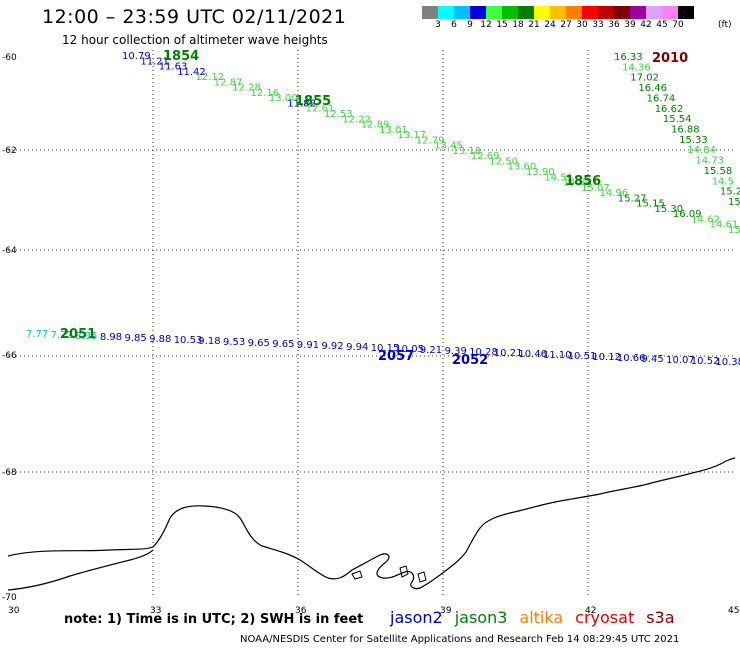  I want to click on wave-height-value: 12.61, so click(320, 109).